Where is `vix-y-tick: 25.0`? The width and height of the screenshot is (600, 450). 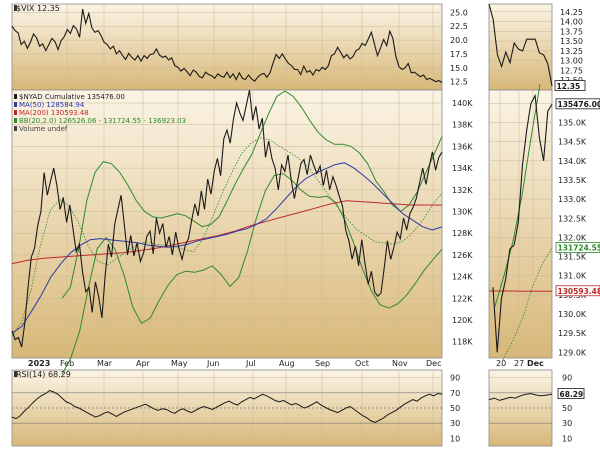 vix-y-tick: 25.0 is located at coordinates (459, 12).